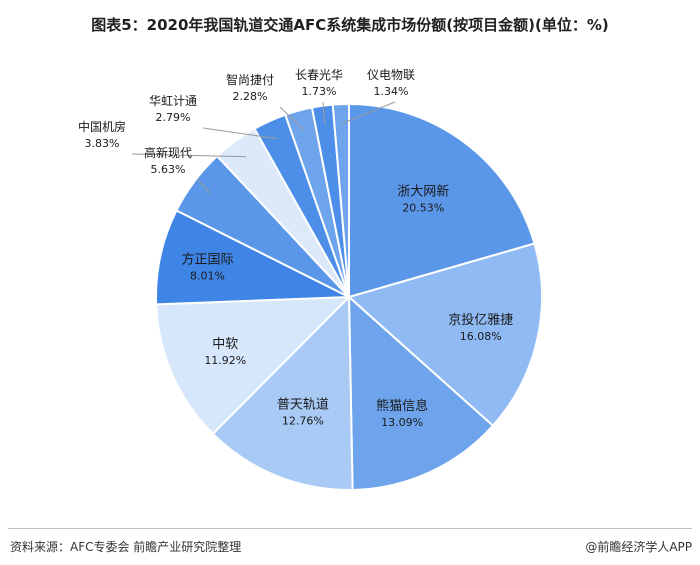 Image resolution: width=700 pixels, height=565 pixels. I want to click on slice-value-label: 13.09%, so click(402, 422).